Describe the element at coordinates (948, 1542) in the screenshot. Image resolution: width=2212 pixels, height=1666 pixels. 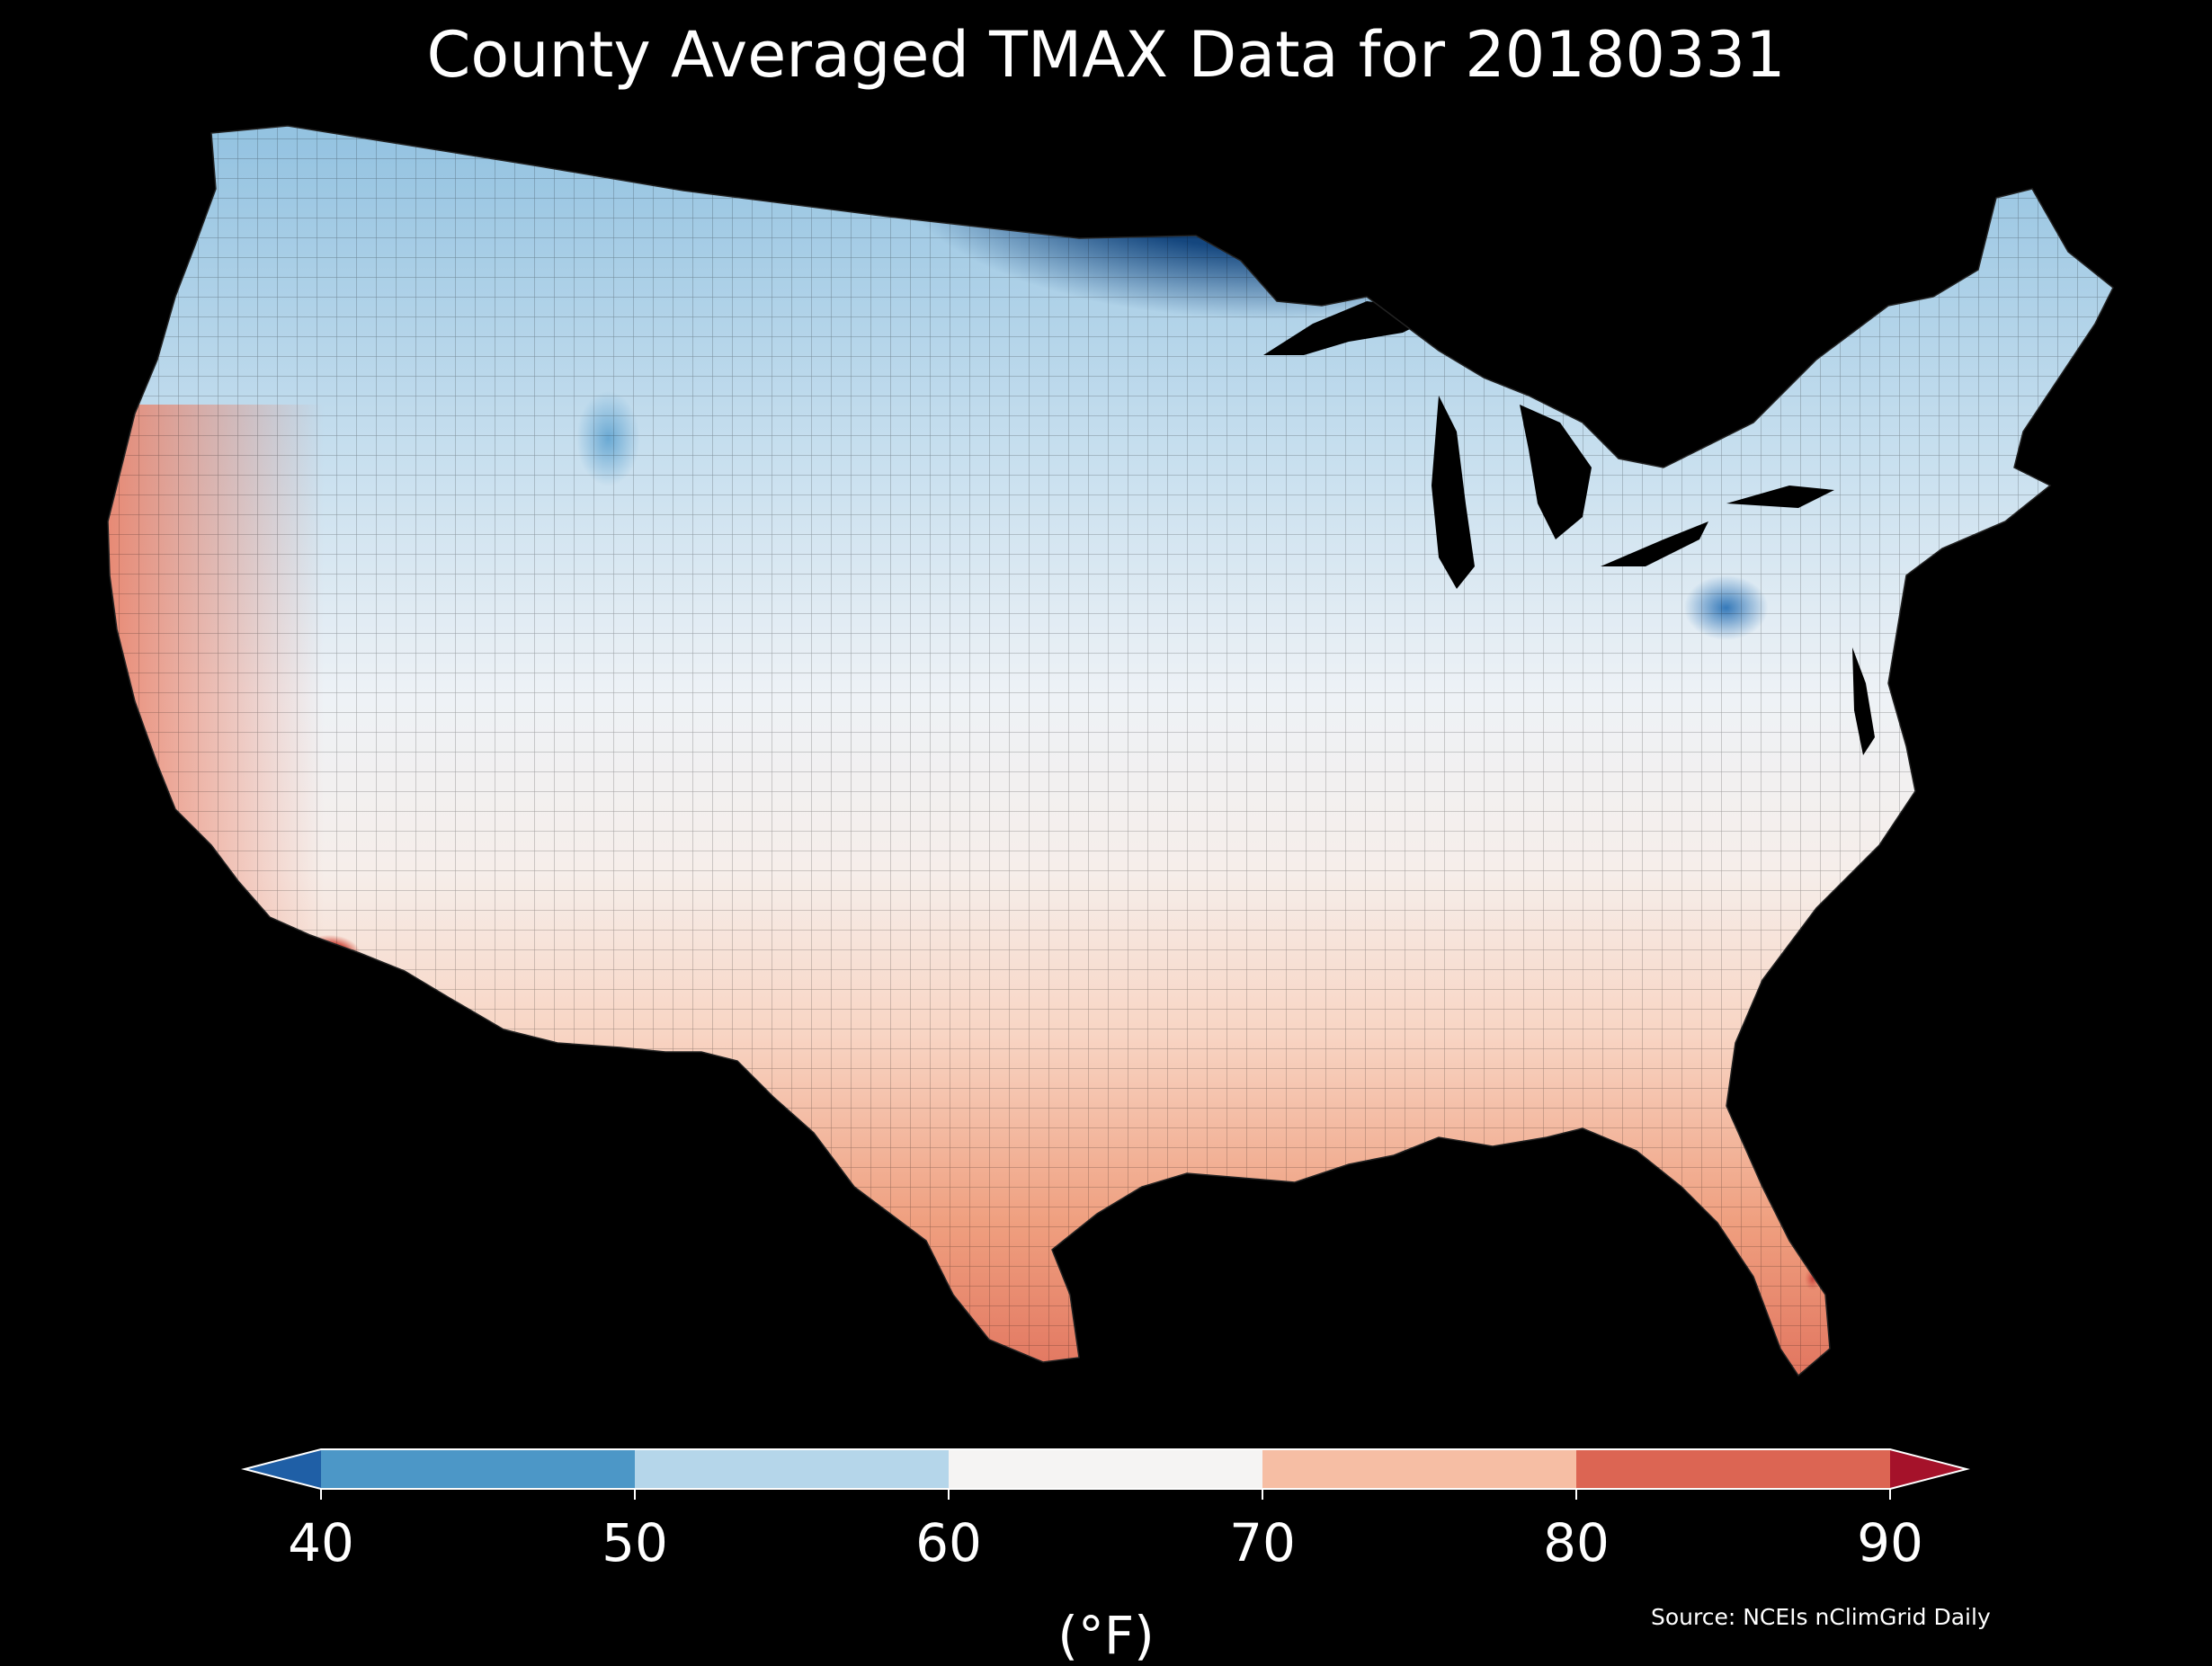
I see `colorbar-tick-label: 60` at that location.